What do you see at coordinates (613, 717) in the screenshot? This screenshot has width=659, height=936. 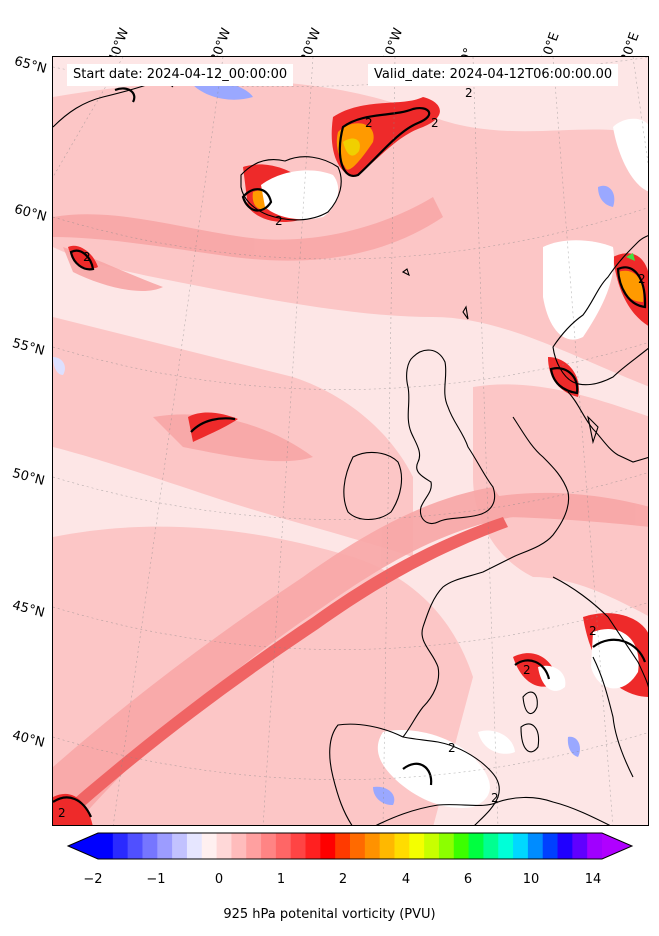 I see `coast-italy-south` at bounding box center [613, 717].